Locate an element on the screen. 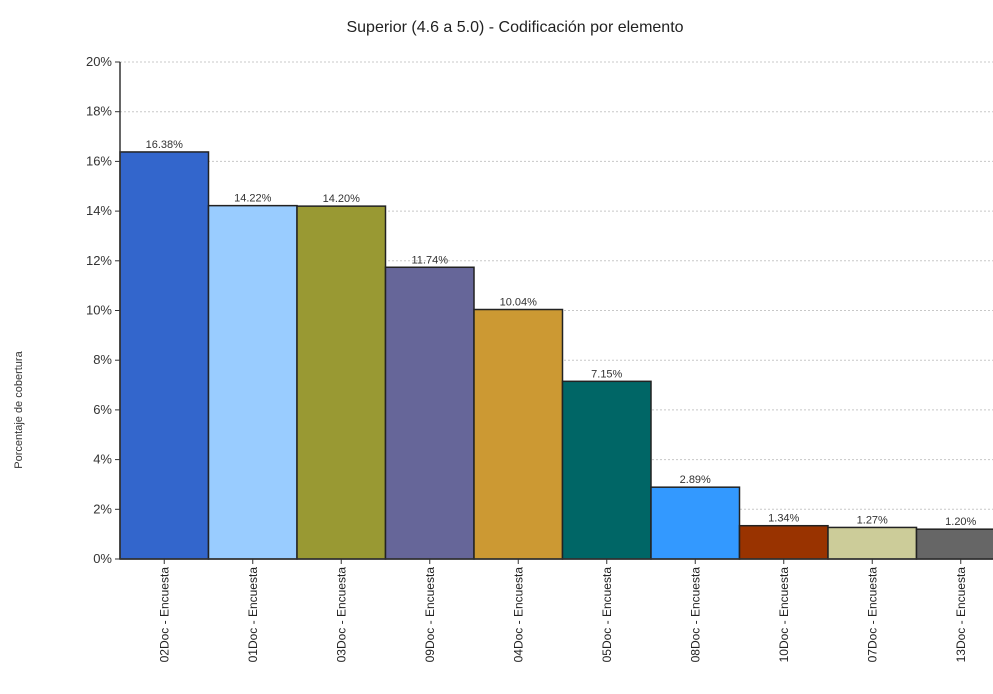 This screenshot has height=694, width=993. bar-value-label: 1.20% is located at coordinates (960, 522).